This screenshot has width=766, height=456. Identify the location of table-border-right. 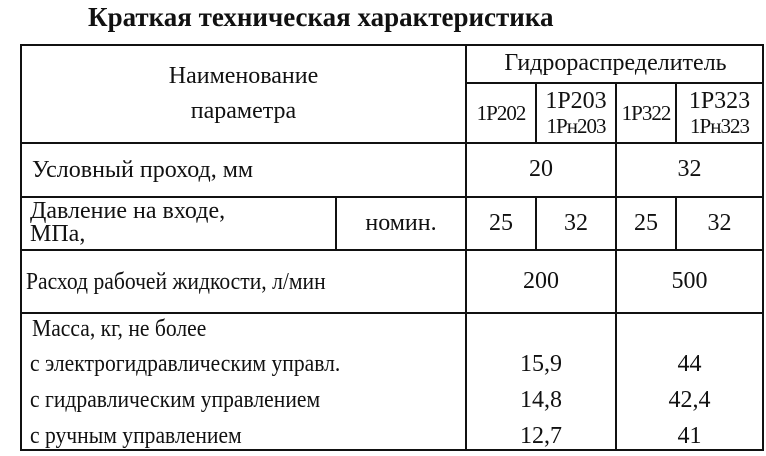
(763, 247).